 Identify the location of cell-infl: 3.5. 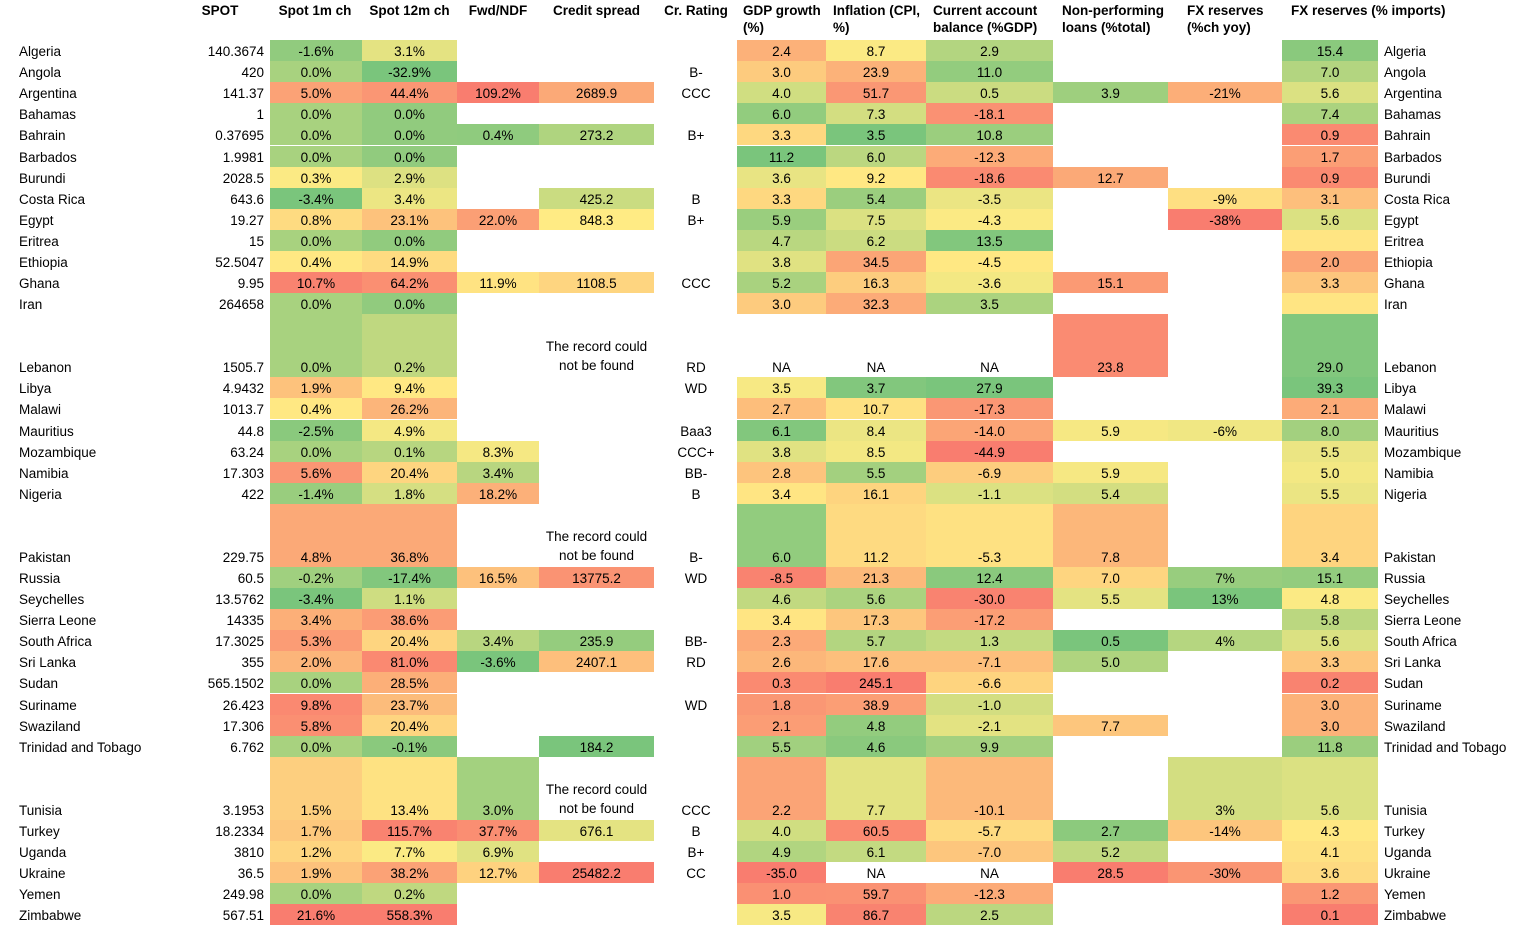
(876, 135).